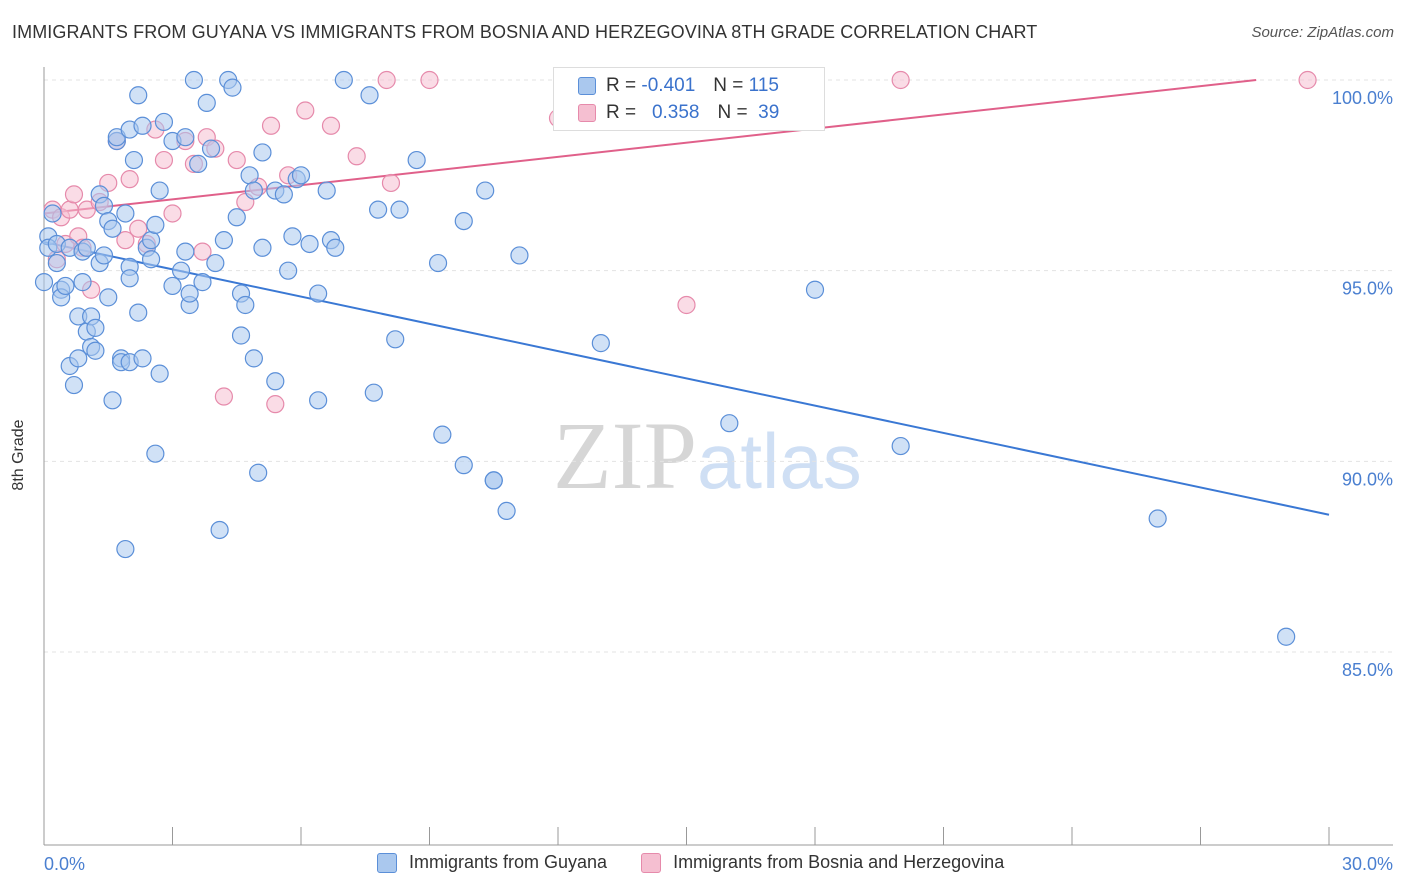 This screenshot has height=892, width=1406. Describe the element at coordinates (769, 112) in the screenshot. I see `legend-n-value-bosnia: 39` at that location.